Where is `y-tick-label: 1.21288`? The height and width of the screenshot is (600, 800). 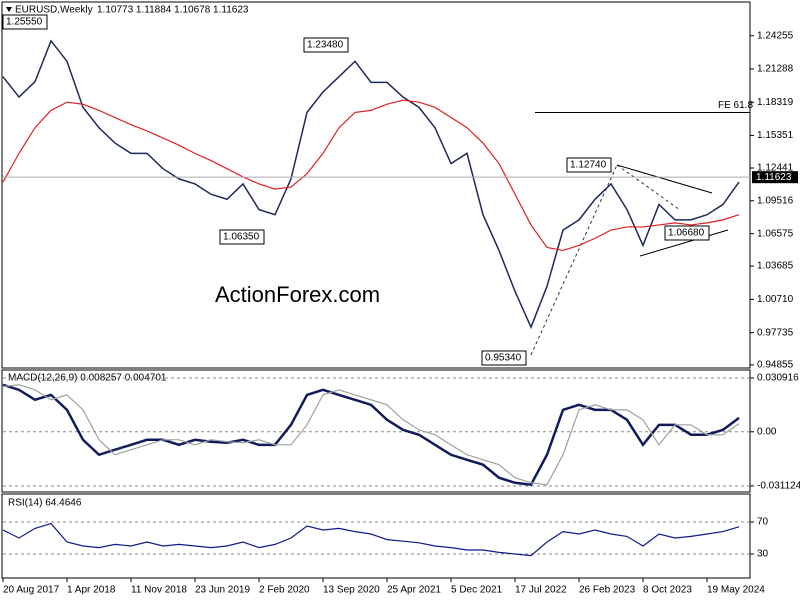
y-tick-label: 1.21288 is located at coordinates (775, 69).